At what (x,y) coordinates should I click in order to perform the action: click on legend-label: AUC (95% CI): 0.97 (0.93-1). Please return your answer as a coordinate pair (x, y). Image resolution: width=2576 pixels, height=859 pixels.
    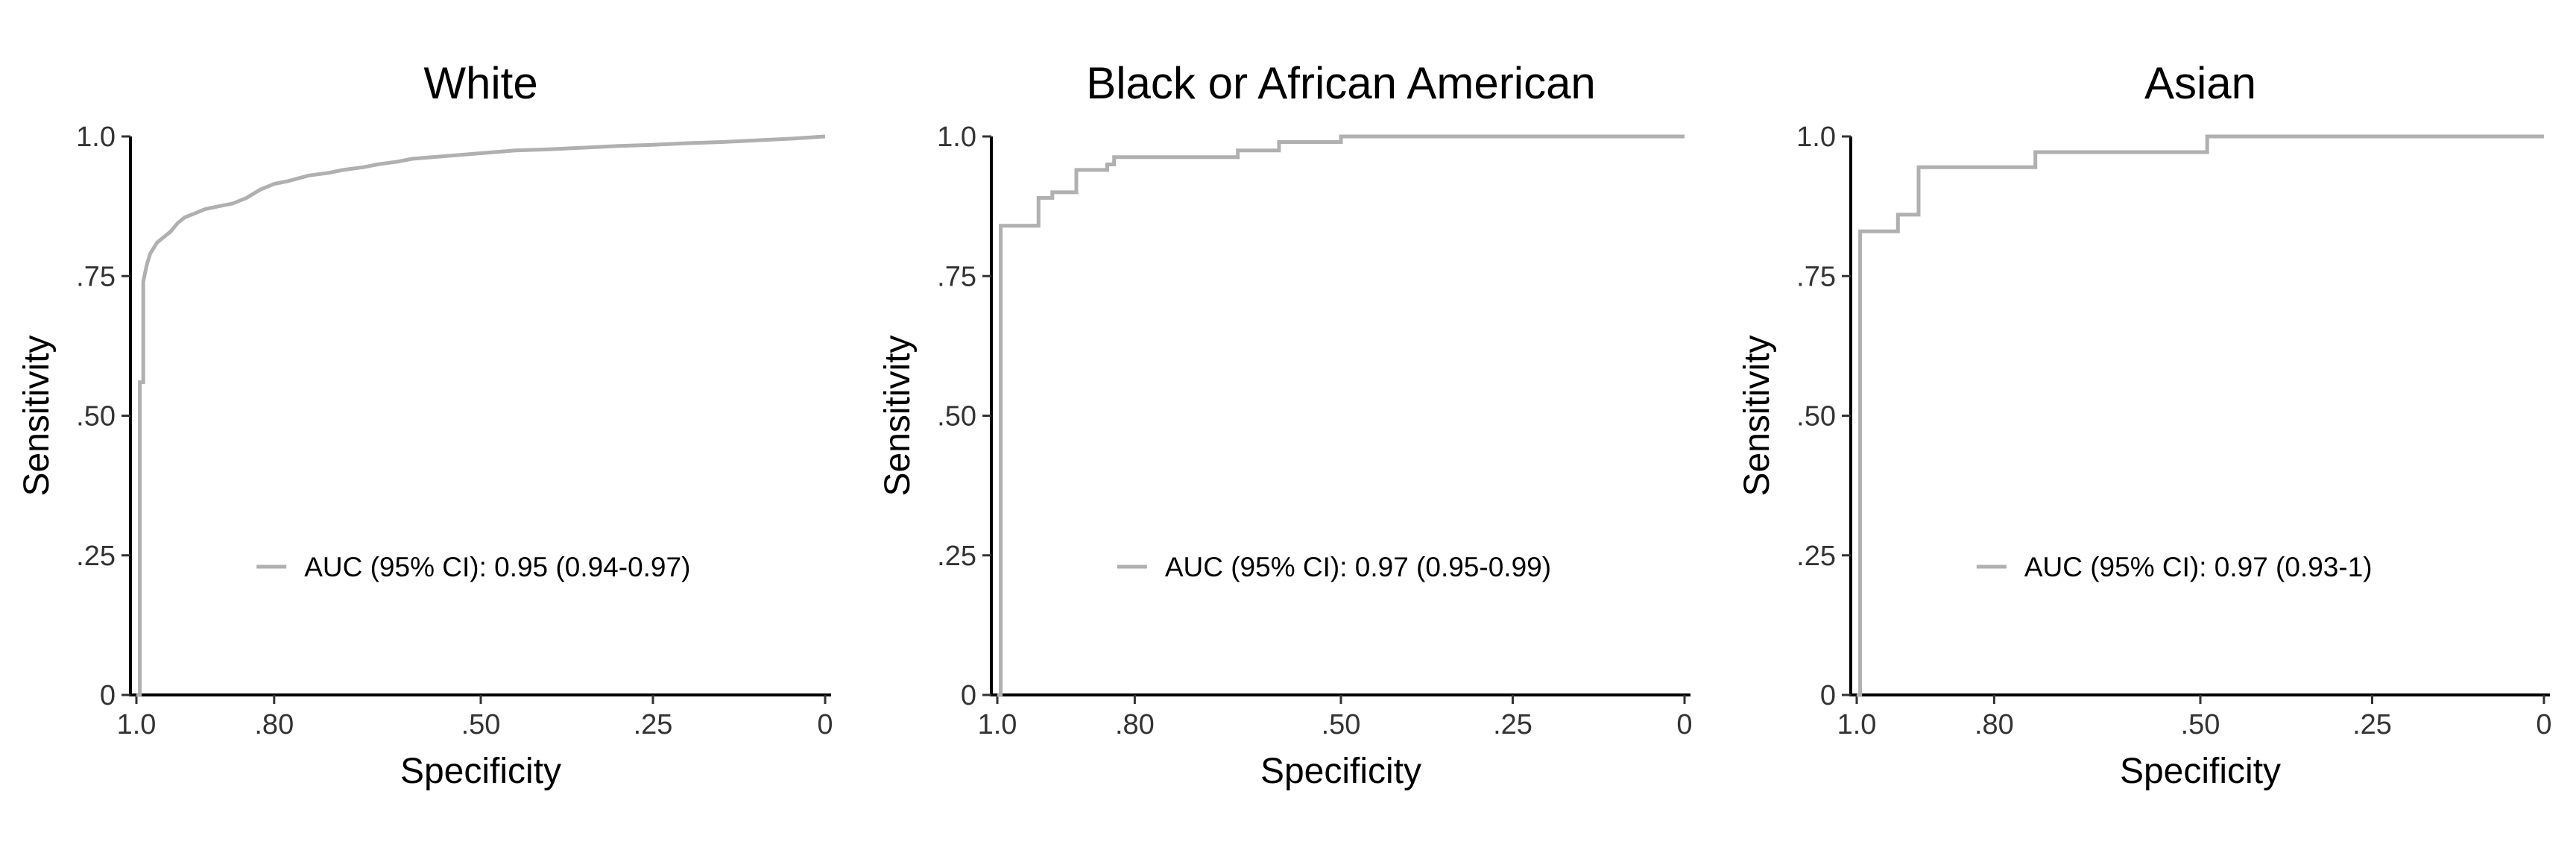
    Looking at the image, I should click on (2198, 567).